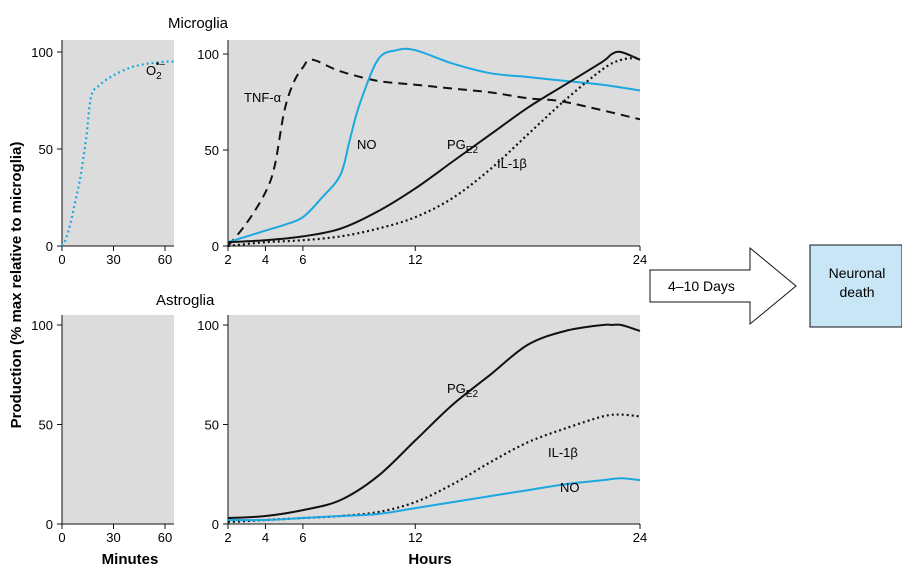 The height and width of the screenshot is (572, 902). What do you see at coordinates (263, 97) in the screenshot?
I see `label-tnf: TNF-α` at bounding box center [263, 97].